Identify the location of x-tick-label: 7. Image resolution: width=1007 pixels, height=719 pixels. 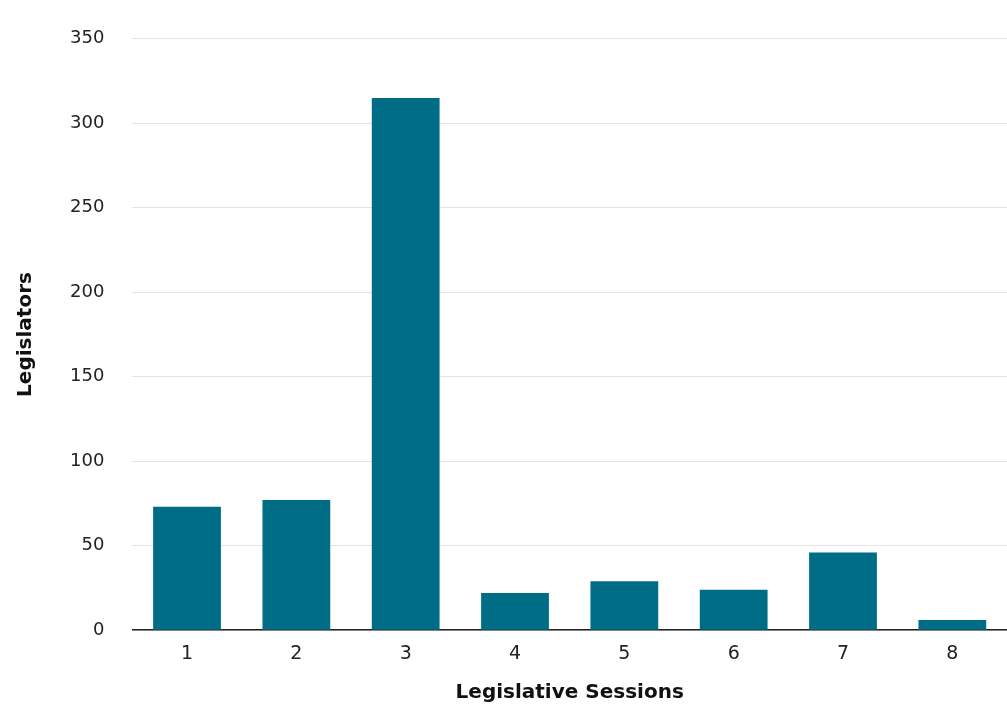
(843, 651).